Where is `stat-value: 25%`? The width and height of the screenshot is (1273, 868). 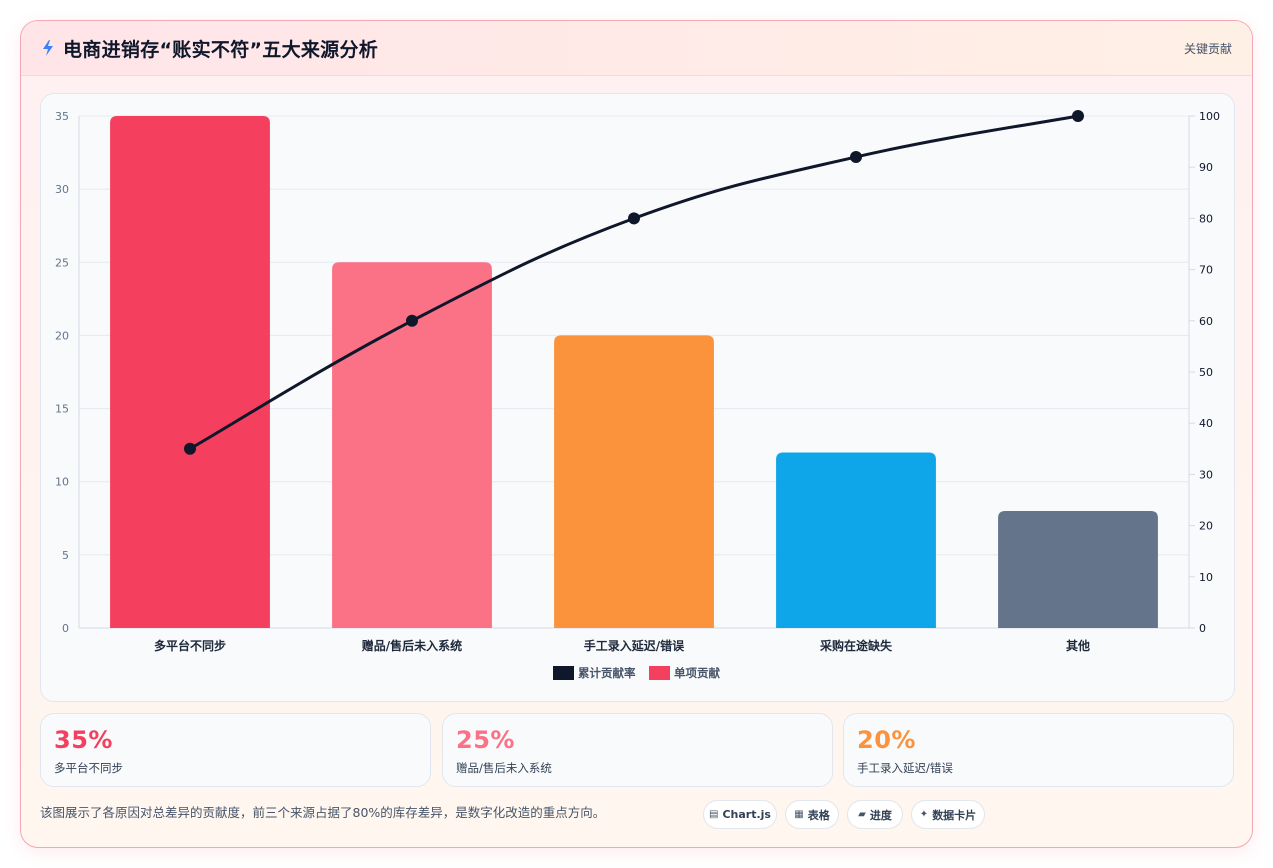 stat-value: 25% is located at coordinates (485, 740).